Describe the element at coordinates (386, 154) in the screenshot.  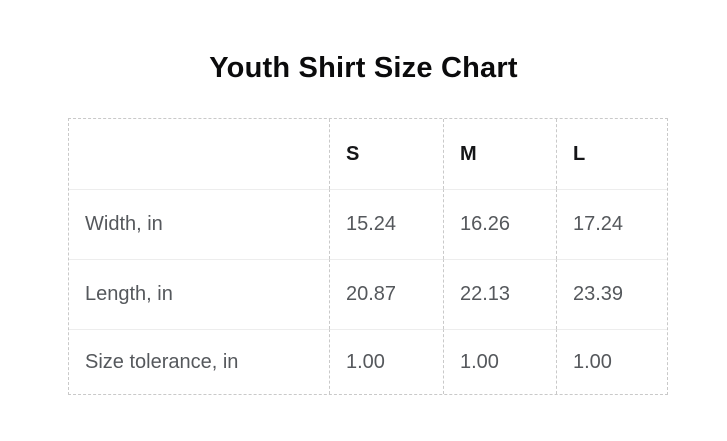
I see `table-header-cell-s: S` at that location.